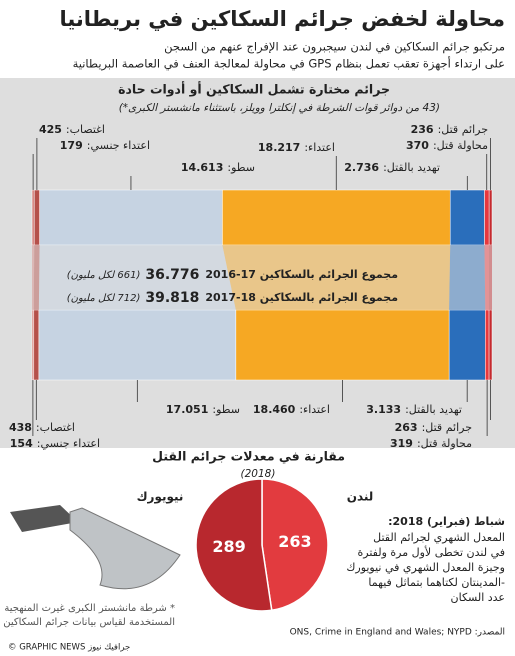 The height and width of the screenshot is (656, 515). Describe the element at coordinates (172, 275) in the screenshot. I see `total-value: 36.776` at that location.